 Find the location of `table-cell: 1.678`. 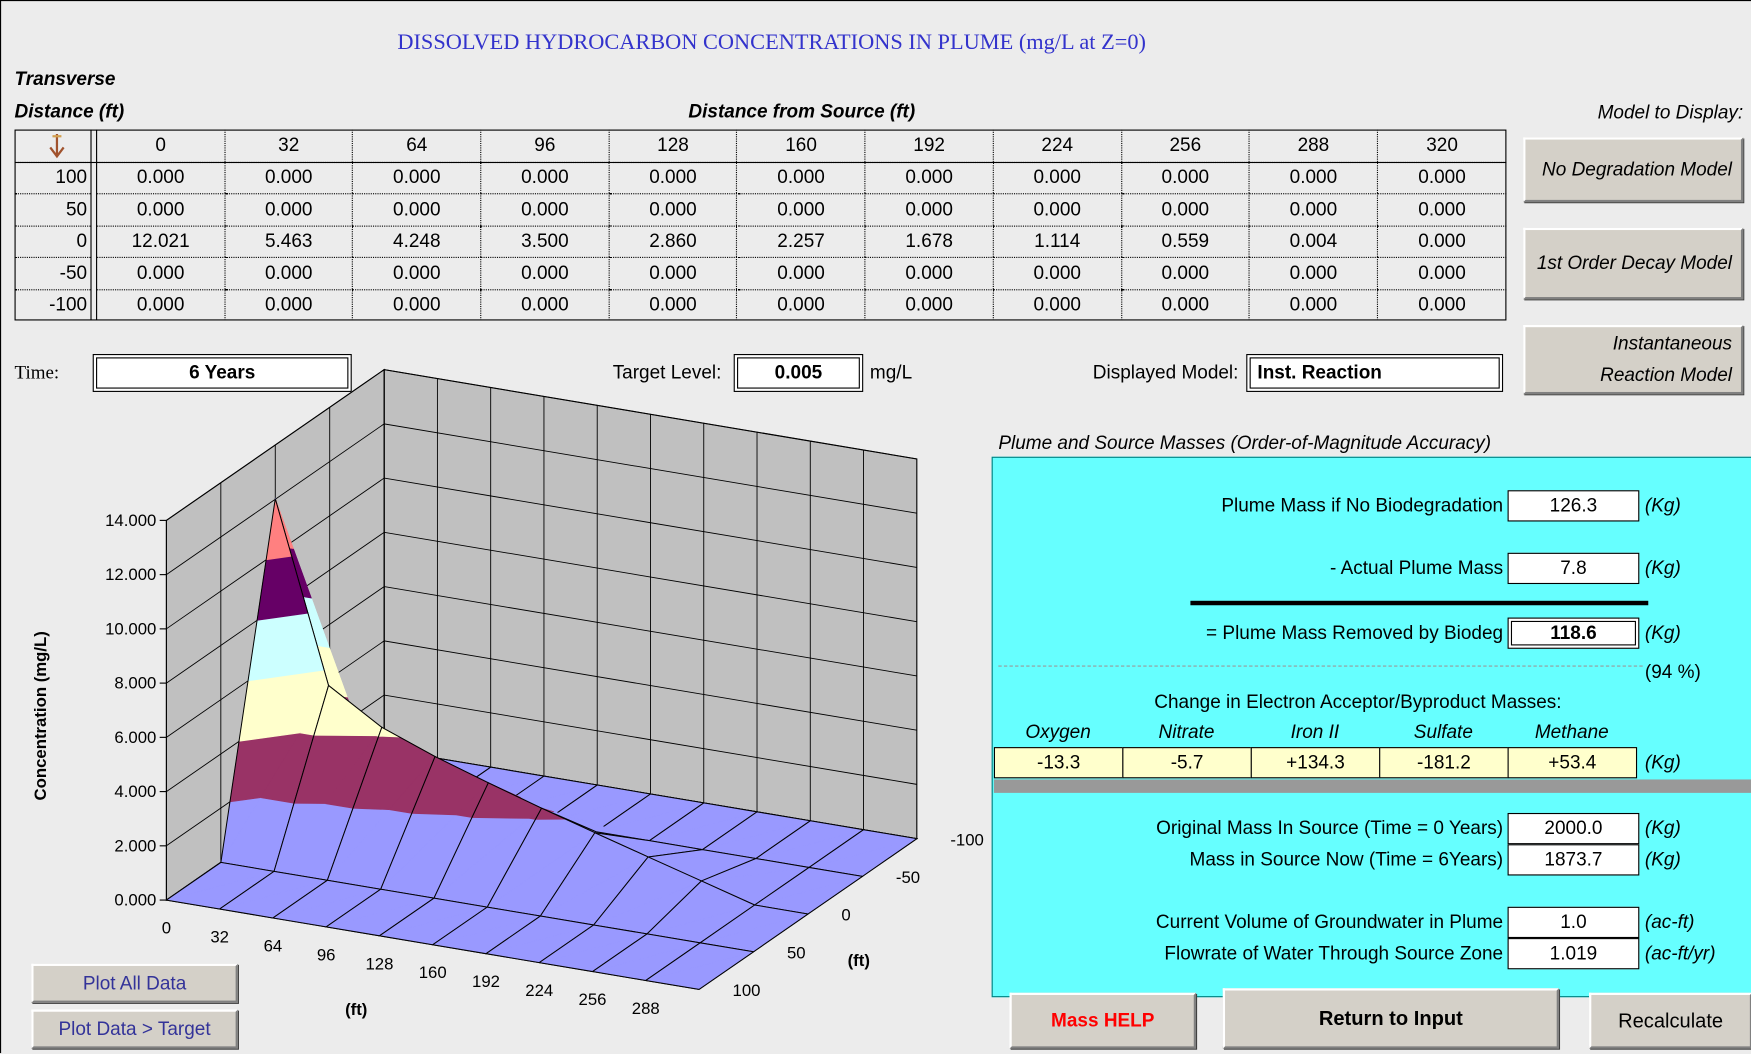

table-cell: 1.678 is located at coordinates (930, 241).